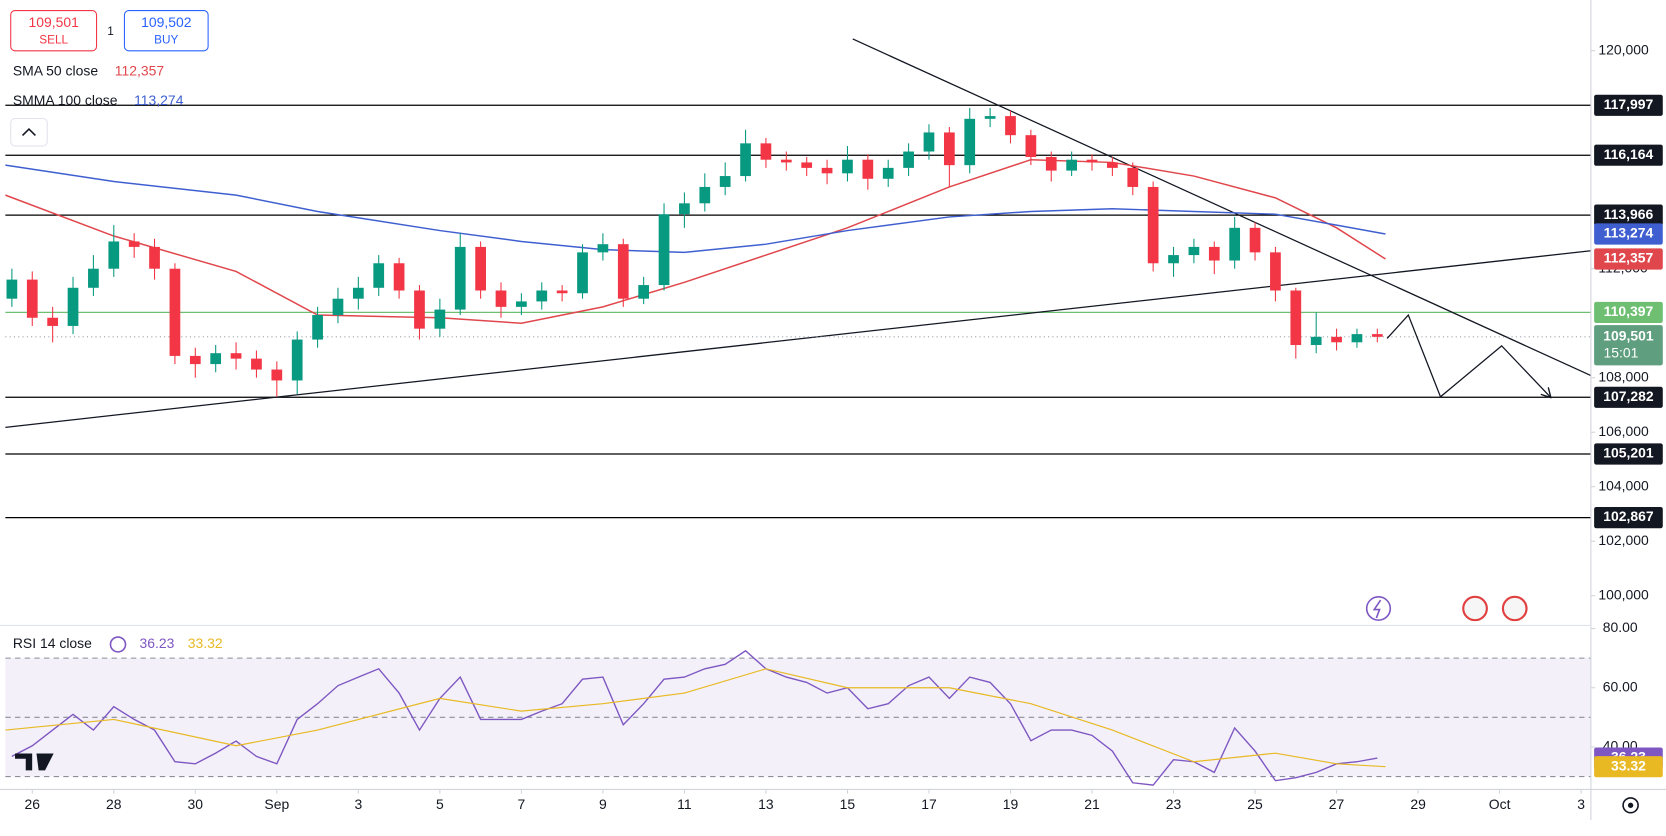 The image size is (1666, 836). Describe the element at coordinates (166, 22) in the screenshot. I see `buy-price: 109,502` at that location.